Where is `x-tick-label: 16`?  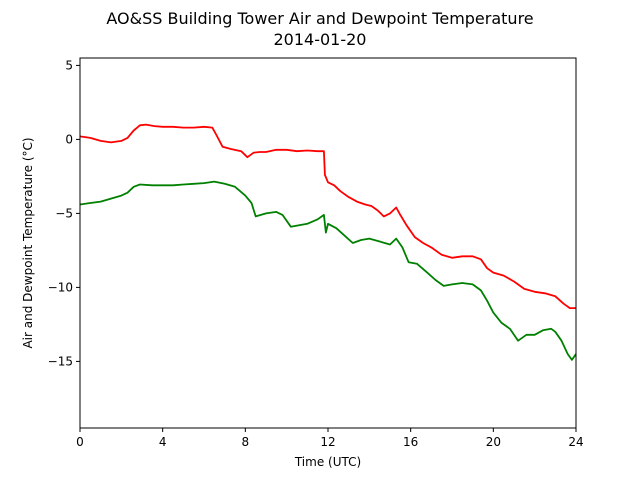 x-tick-label: 16 is located at coordinates (410, 442).